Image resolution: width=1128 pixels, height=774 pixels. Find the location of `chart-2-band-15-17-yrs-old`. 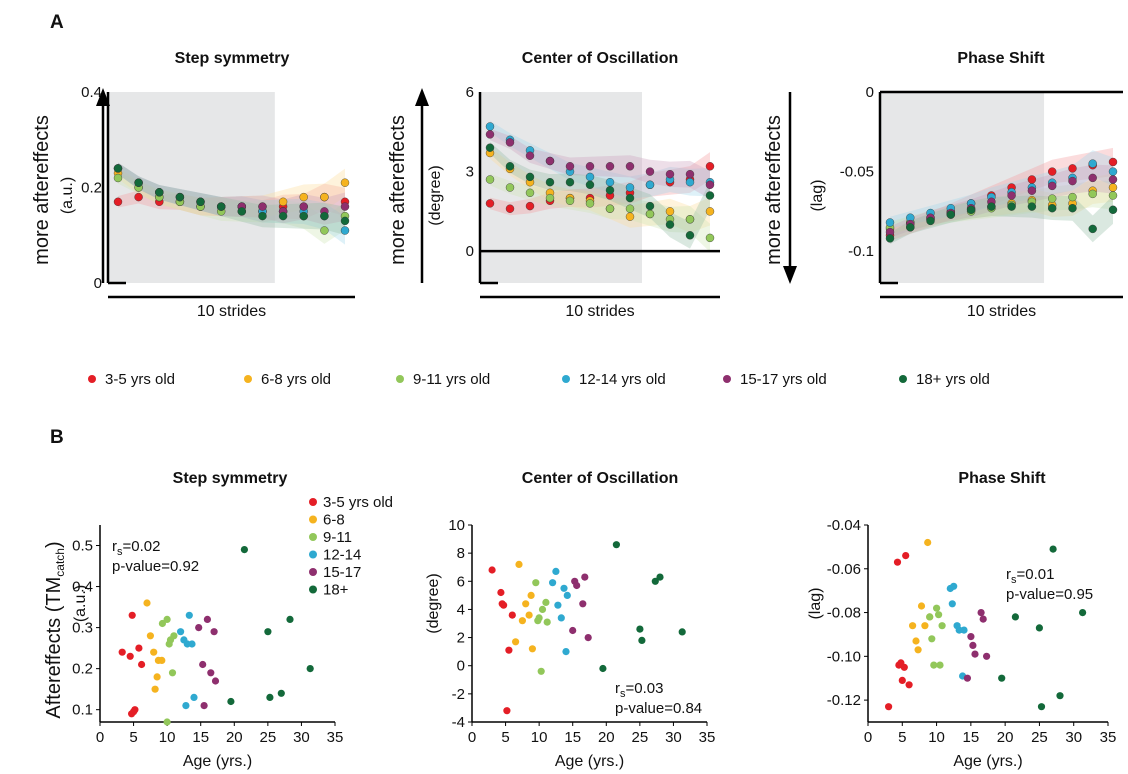

chart-2-band-15-17-yrs-old is located at coordinates (1001, 201).